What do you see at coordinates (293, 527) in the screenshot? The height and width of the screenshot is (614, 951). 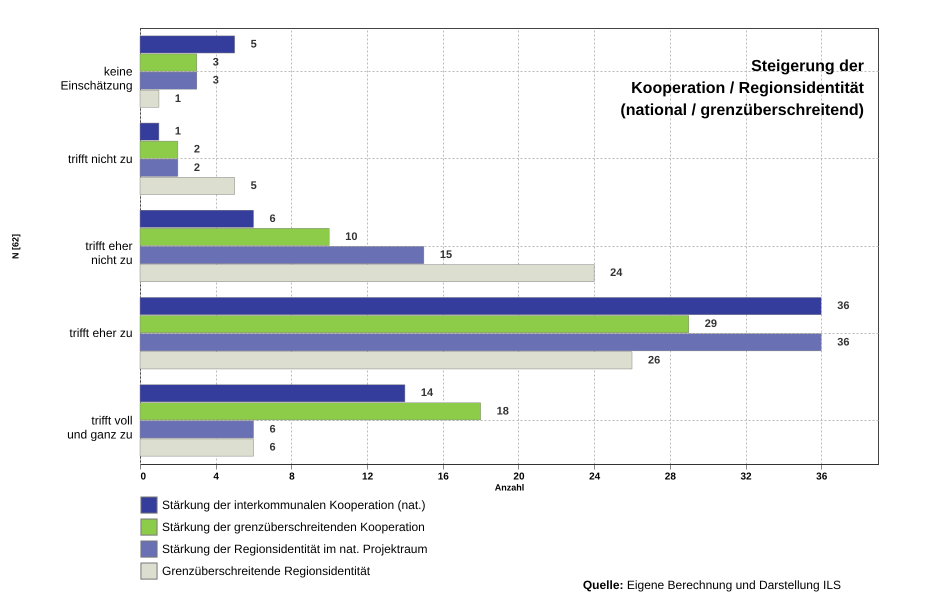 I see `legend-label: Stärkung der grenzüberschreitenden Kooperation` at bounding box center [293, 527].